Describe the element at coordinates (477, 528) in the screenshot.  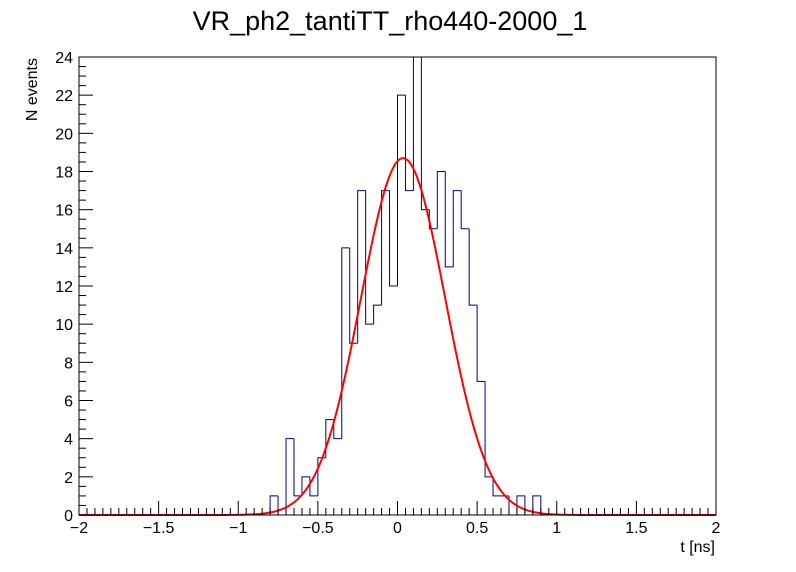
I see `x-tick-label: 0.5` at that location.